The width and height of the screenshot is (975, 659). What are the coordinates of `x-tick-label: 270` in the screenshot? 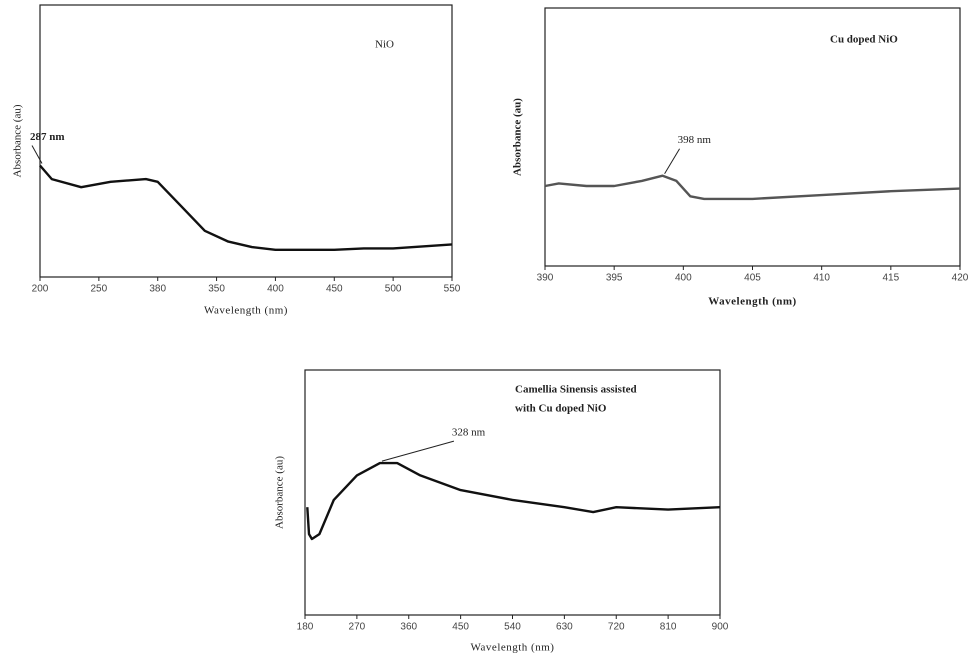 It's located at (357, 627).